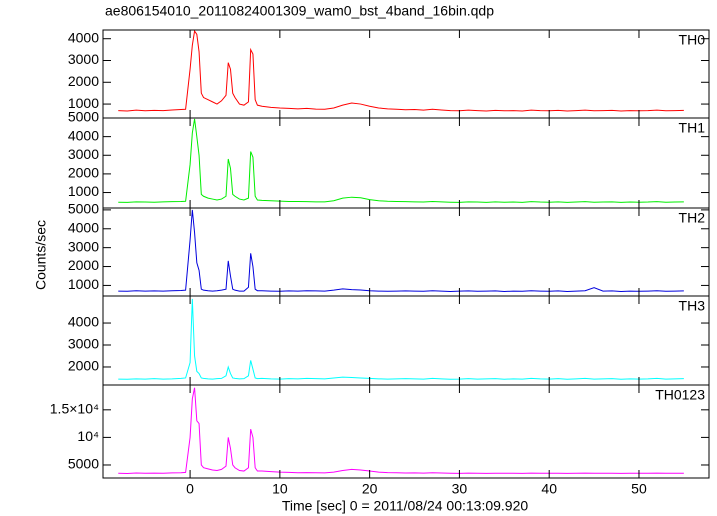  Describe the element at coordinates (692, 306) in the screenshot. I see `panel-label: TH3` at that location.